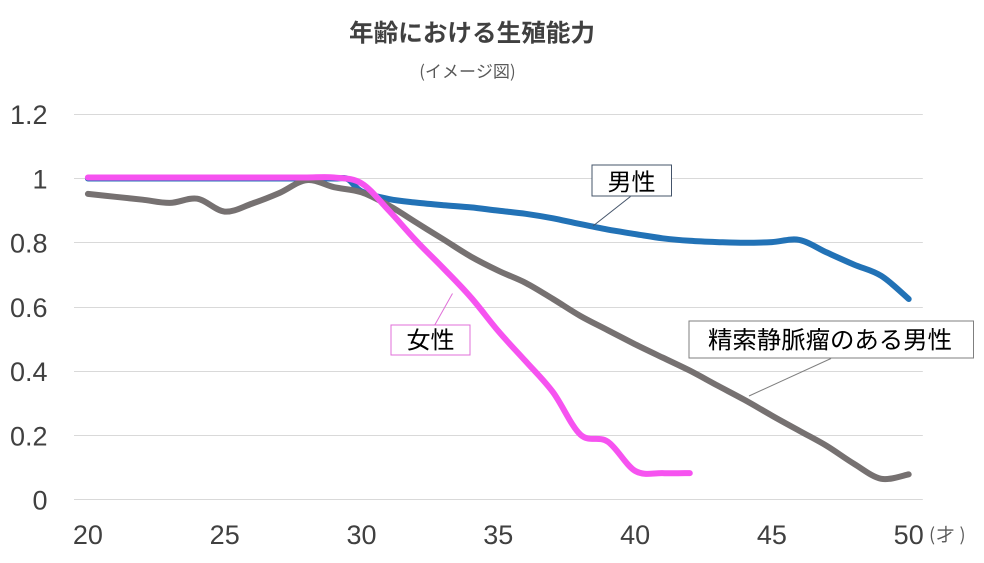 The width and height of the screenshot is (984, 563). I want to click on svg-text: 0.4, so click(29, 372).